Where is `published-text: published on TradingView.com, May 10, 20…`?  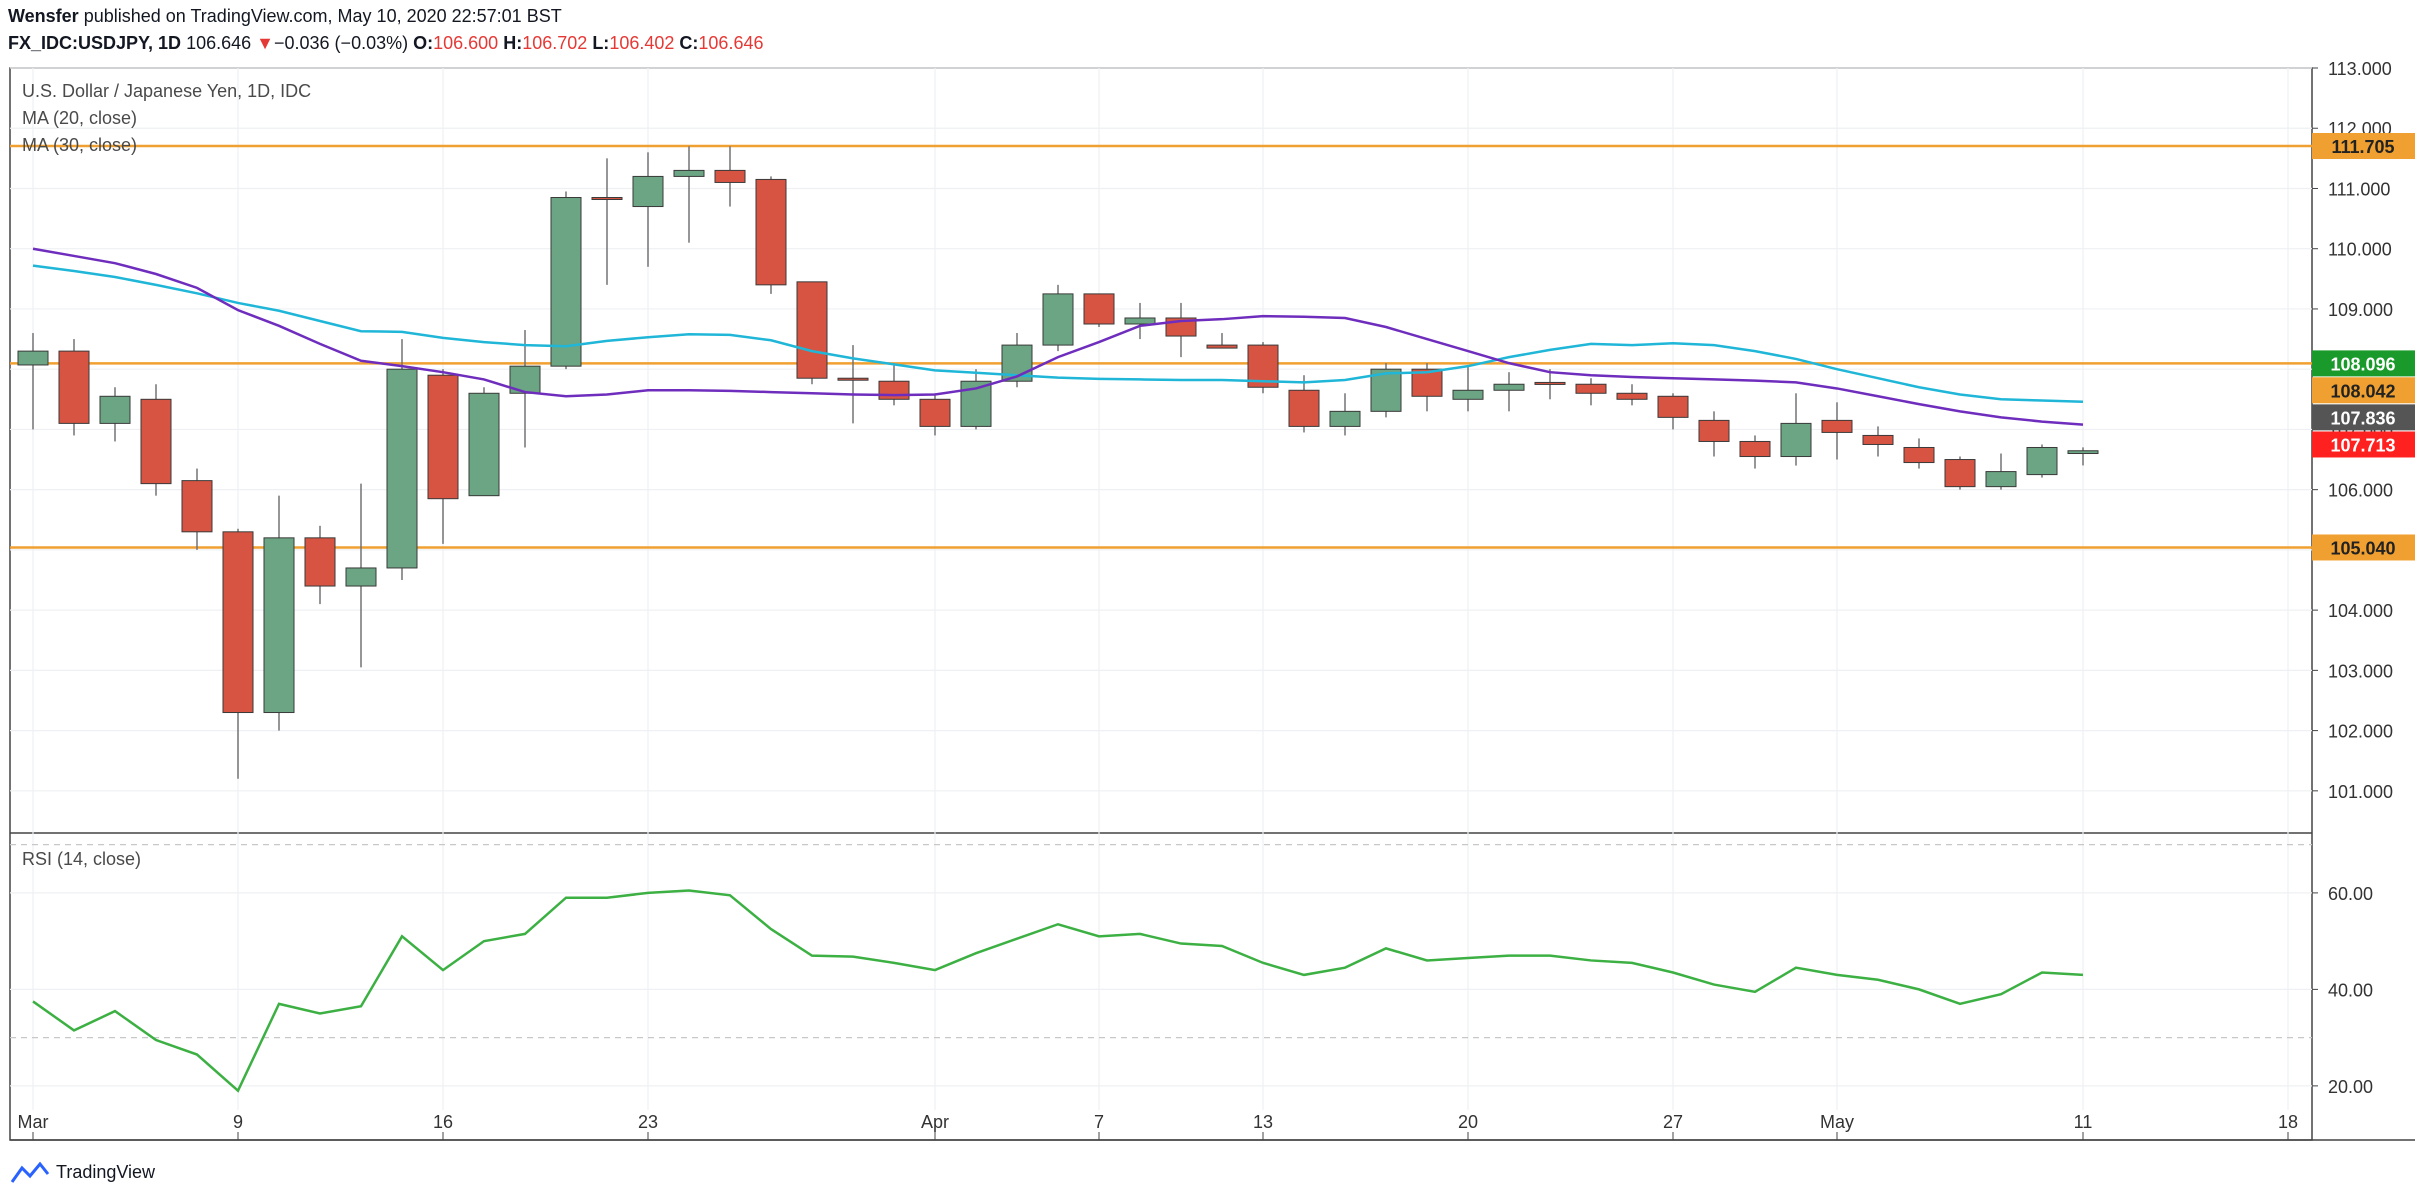
published-text: published on TradingView.com, May 10, 20… is located at coordinates (322, 16).